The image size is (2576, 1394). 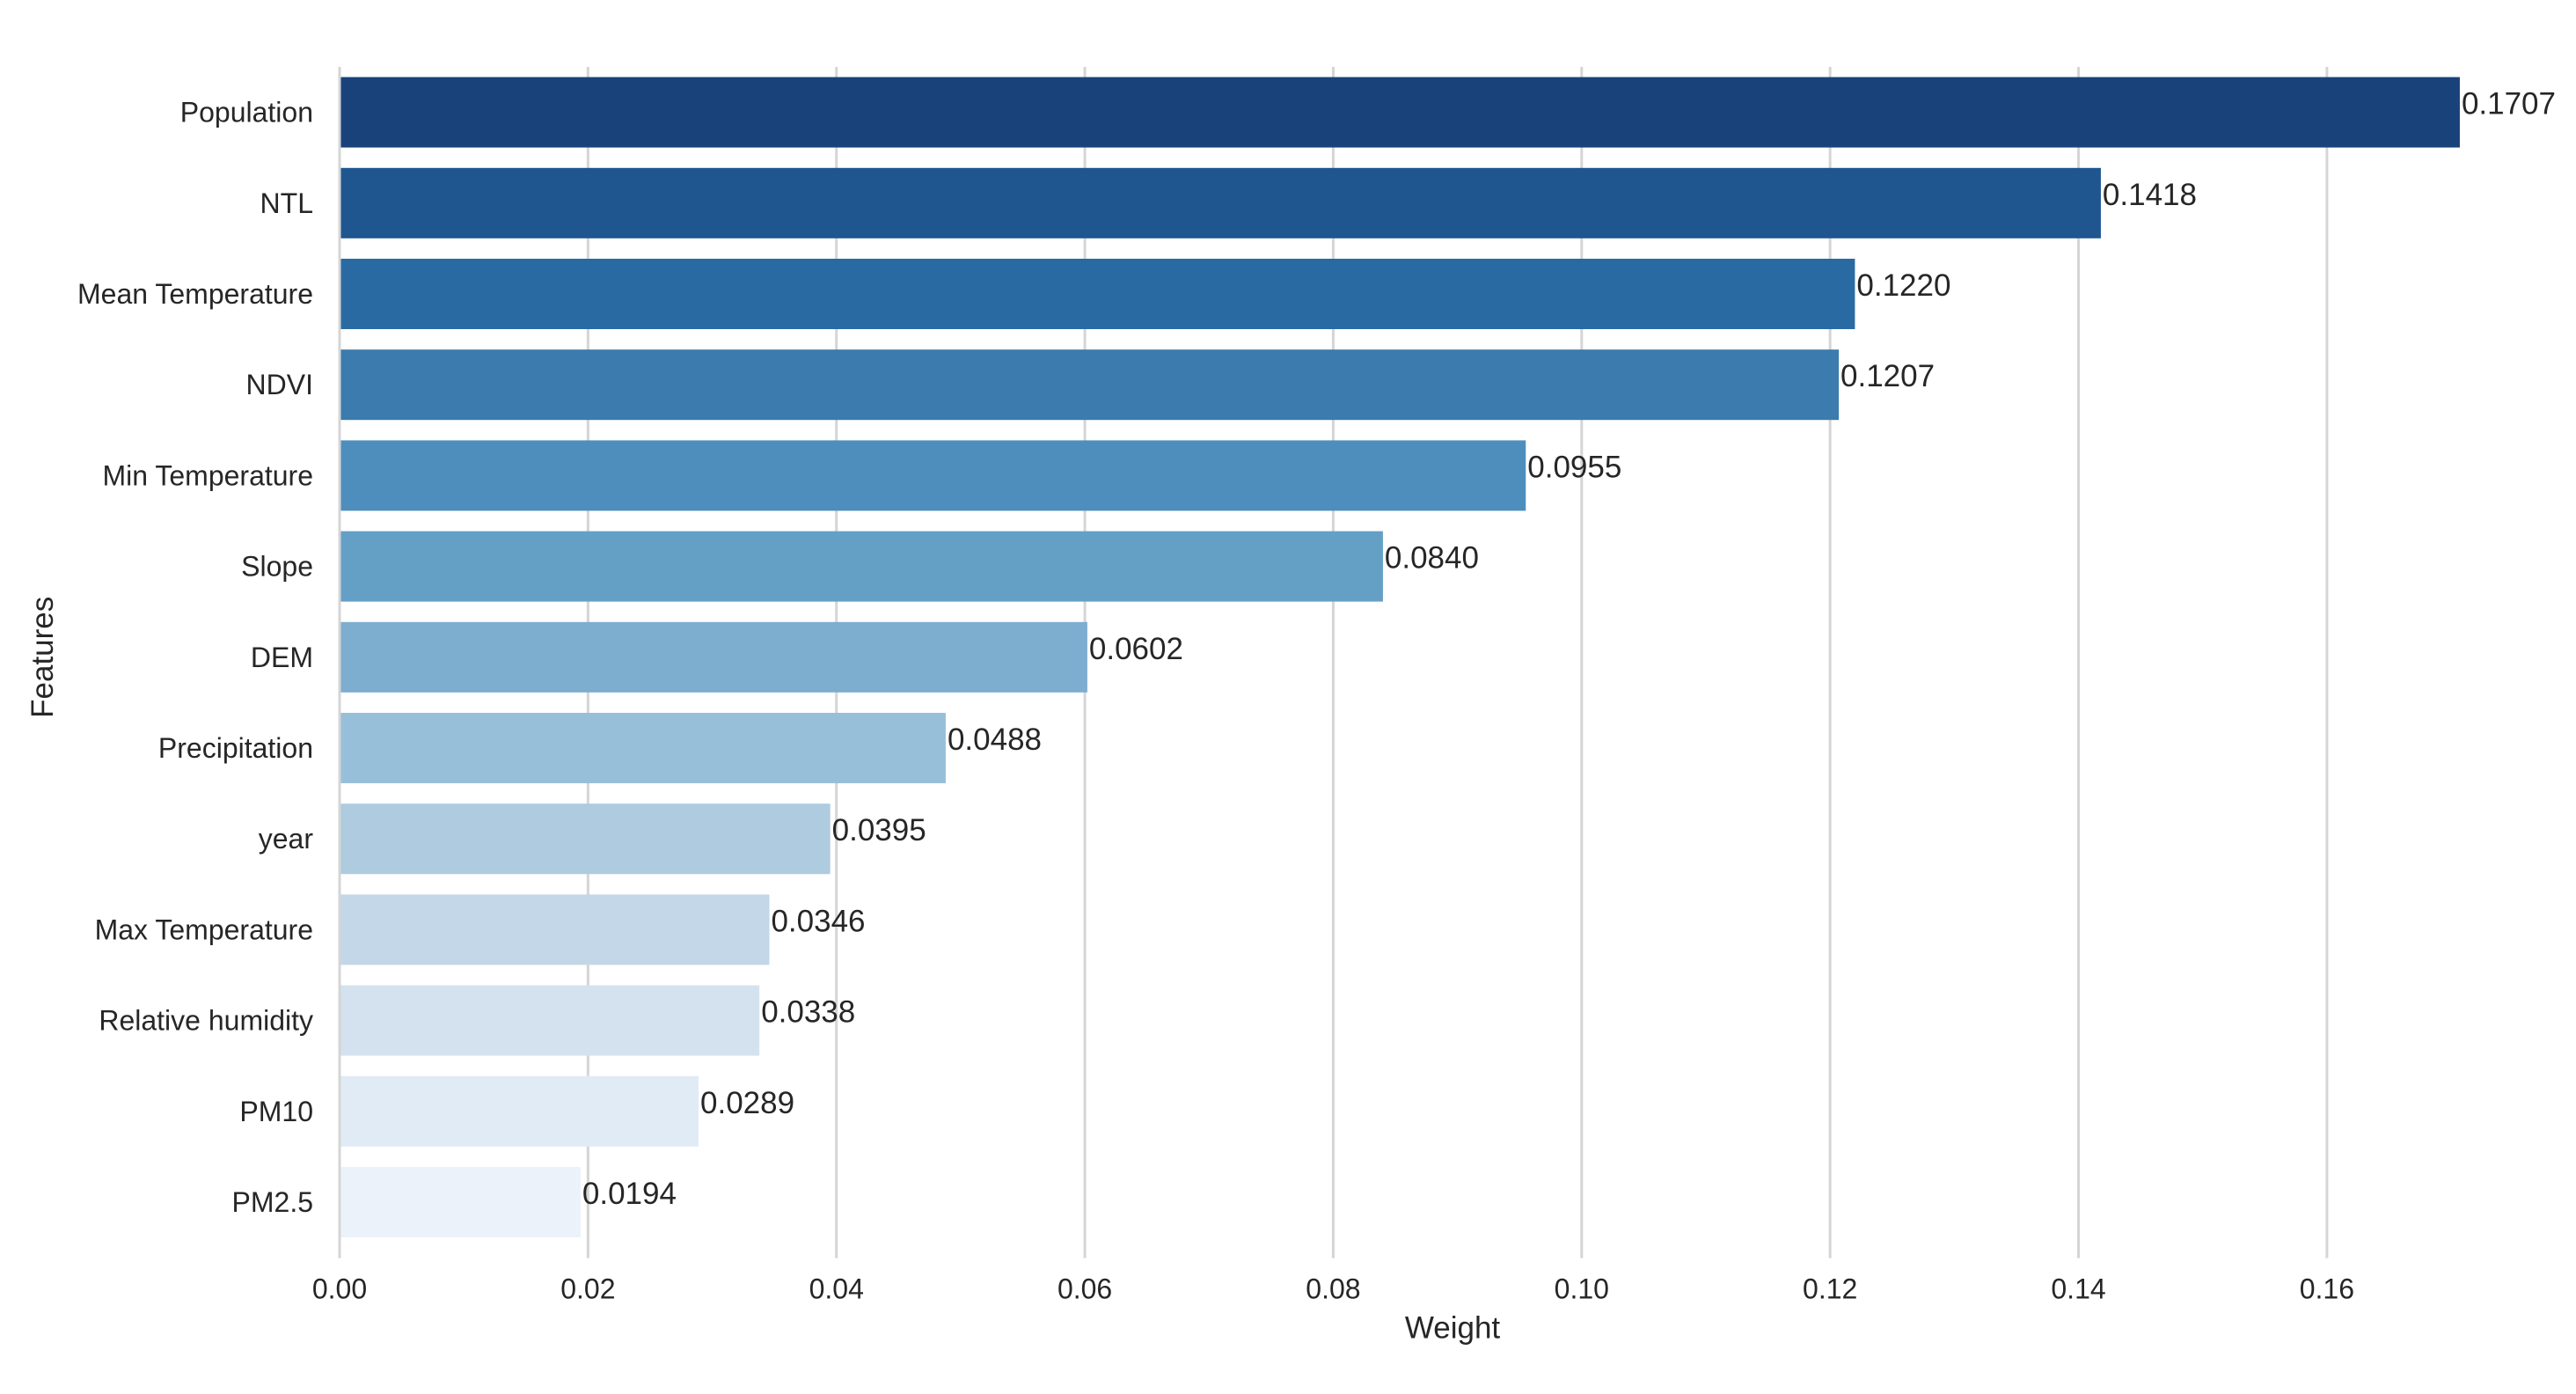 I want to click on y-tick-label: Relative humidity, so click(x=206, y=1021).